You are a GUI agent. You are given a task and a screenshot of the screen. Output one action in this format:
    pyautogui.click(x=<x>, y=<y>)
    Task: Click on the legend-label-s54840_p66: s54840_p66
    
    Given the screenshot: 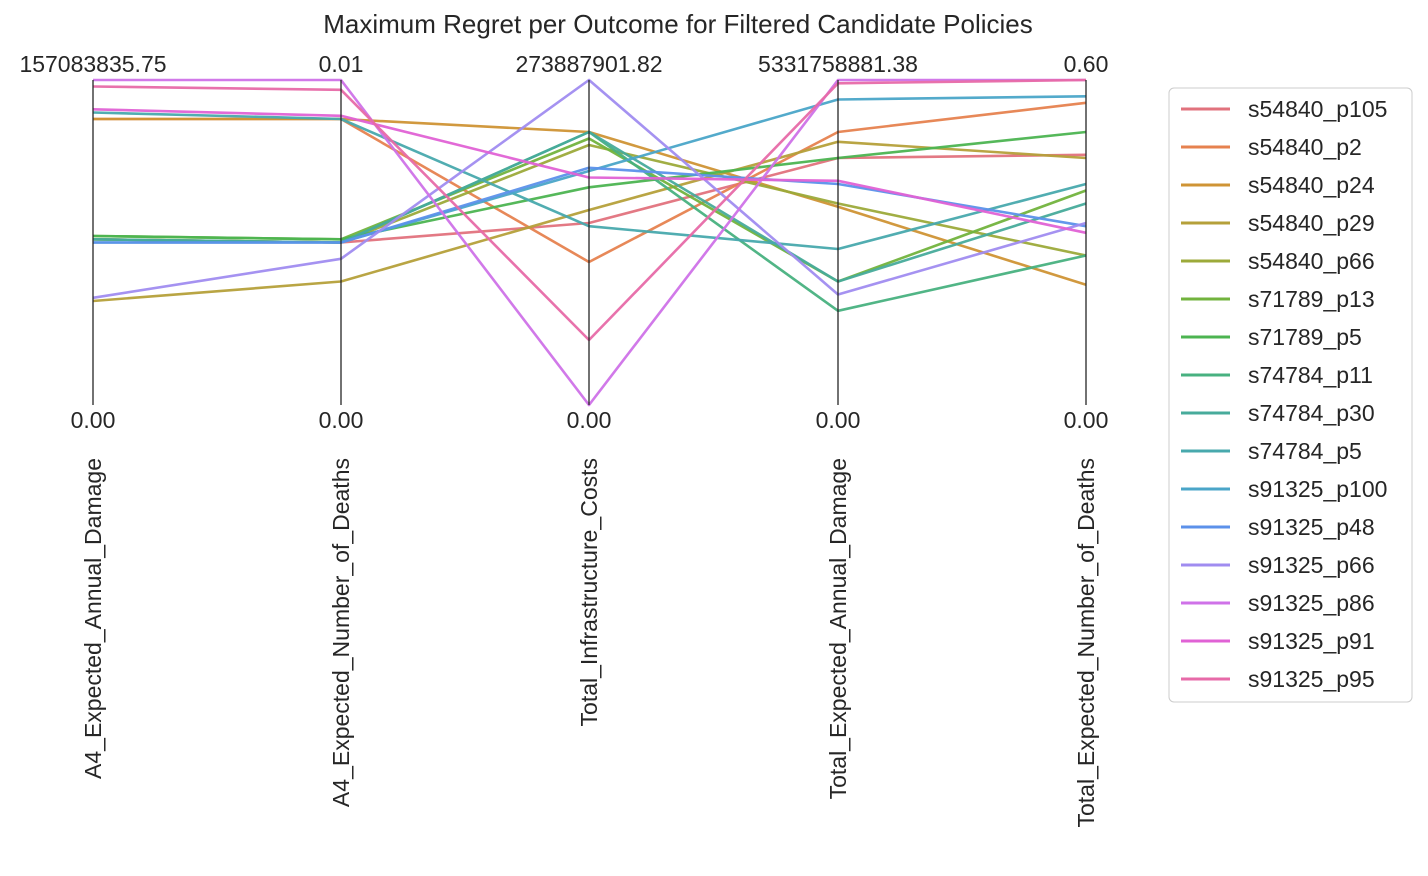 What is the action you would take?
    pyautogui.click(x=1311, y=261)
    